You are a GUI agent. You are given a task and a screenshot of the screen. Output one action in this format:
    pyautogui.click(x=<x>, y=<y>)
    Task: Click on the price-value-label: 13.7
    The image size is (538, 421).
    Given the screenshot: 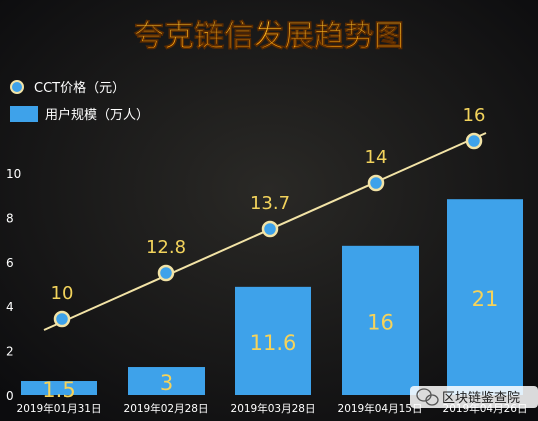 What is the action you would take?
    pyautogui.click(x=270, y=203)
    